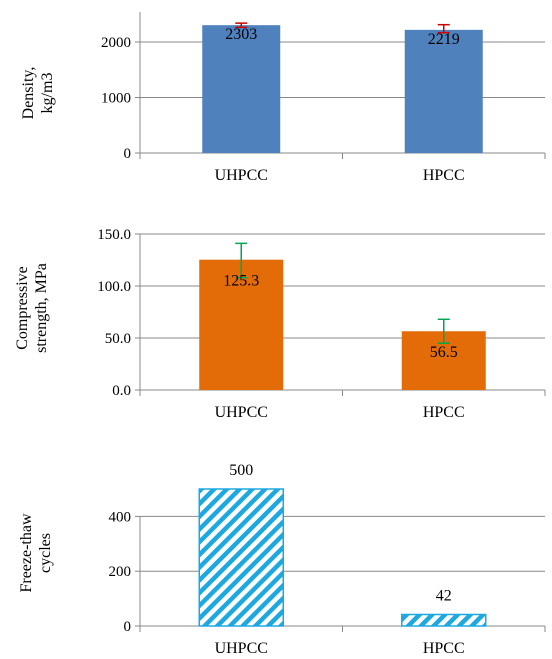 This screenshot has width=552, height=659. I want to click on density-category-label-uhpcc: UHPCC, so click(241, 175).